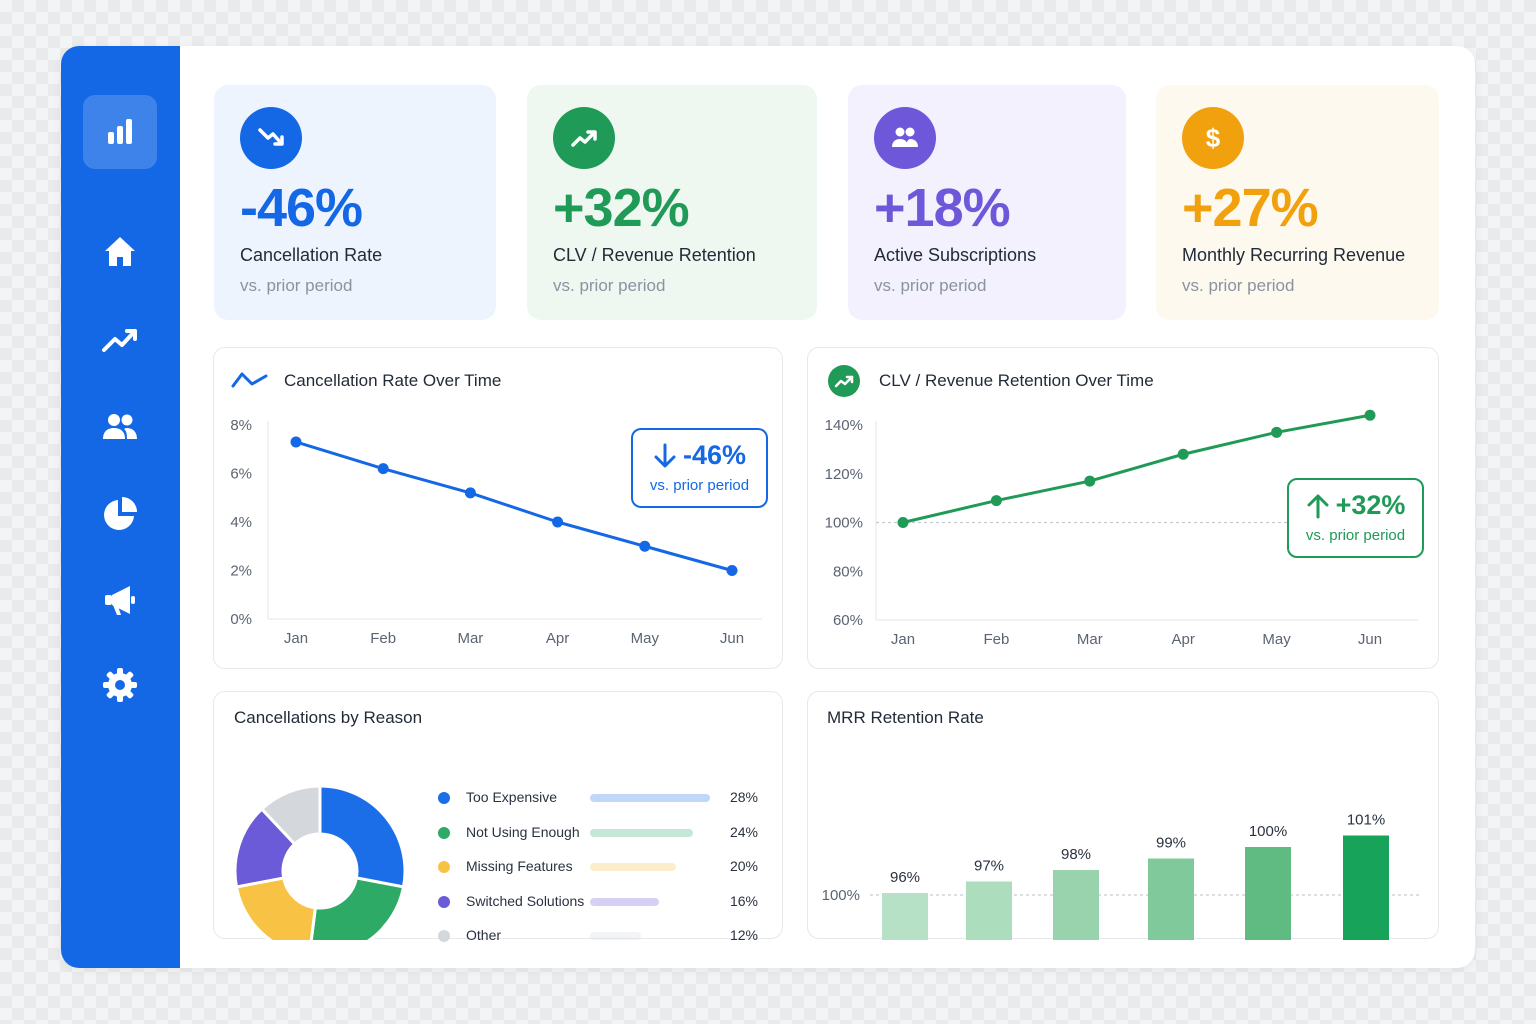  I want to click on cancellation-line-chart: 0% 2% 4% 6% 8% Jan Feb Mar Apr May Jun, so click(496, 532).